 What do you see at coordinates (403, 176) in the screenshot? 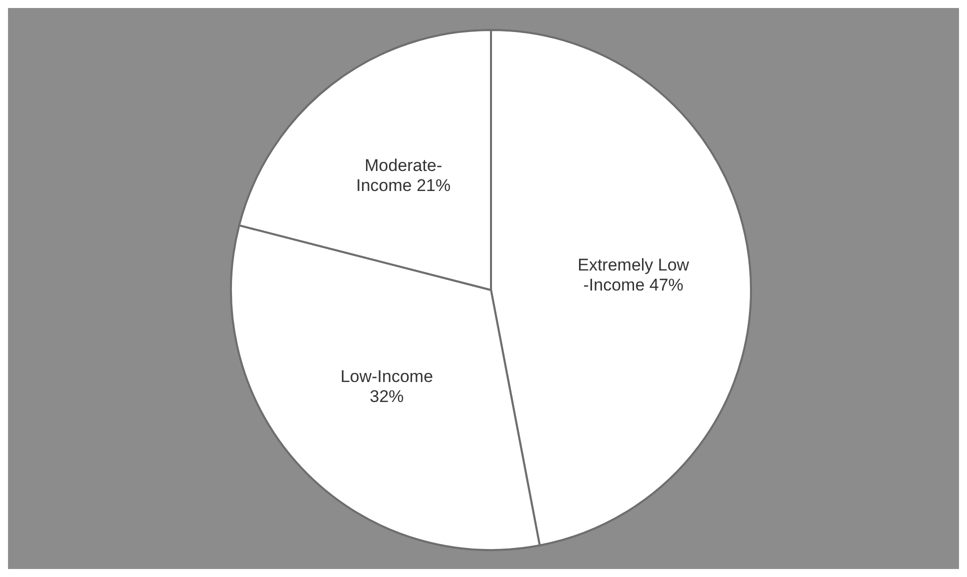
I see `slice-label: Moderate-Income 21%` at bounding box center [403, 176].